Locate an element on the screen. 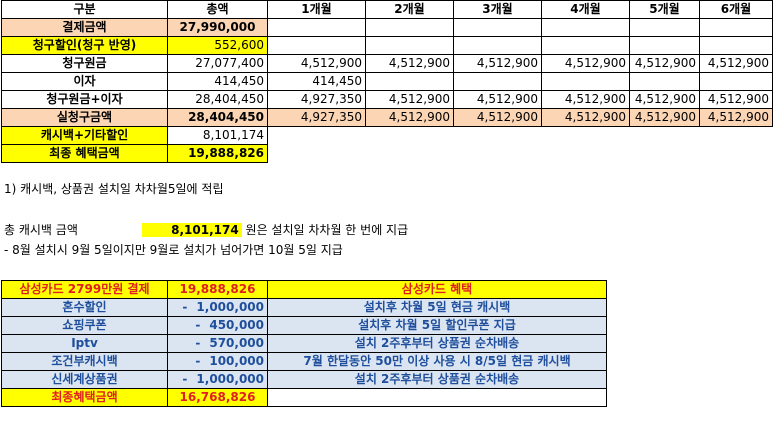 The height and width of the screenshot is (421, 773). header-label: 삼성카드 2799만원 결제 is located at coordinates (84, 289).